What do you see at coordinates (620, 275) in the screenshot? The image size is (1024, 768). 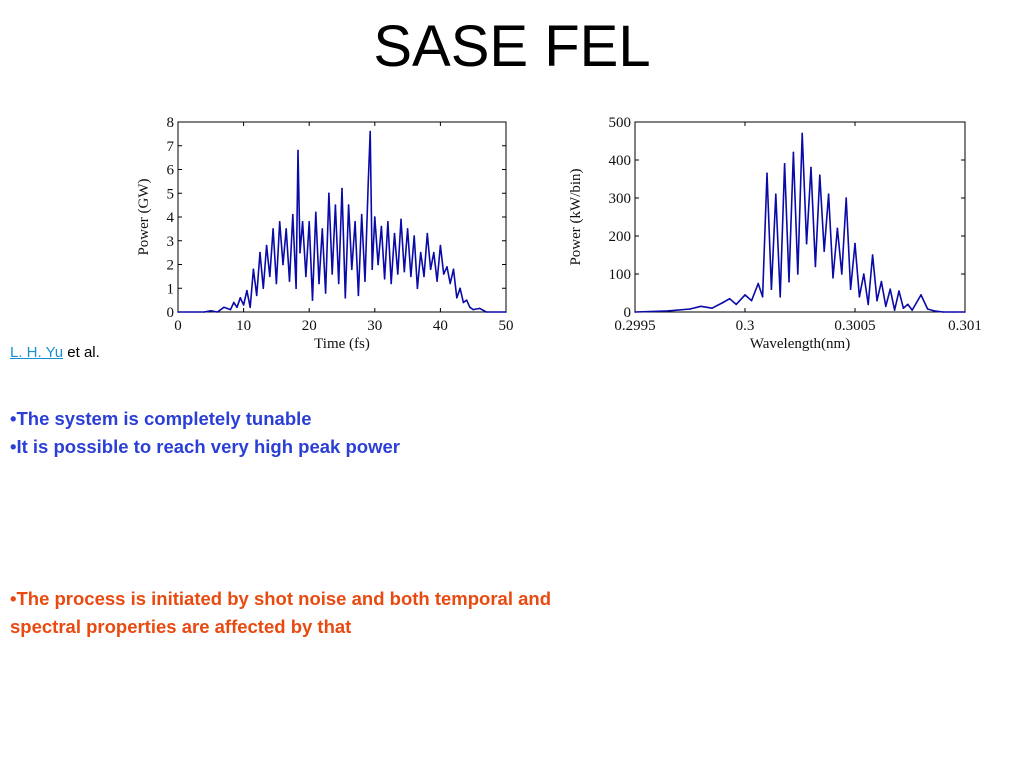 I see `y-tick-label: 100` at bounding box center [620, 275].